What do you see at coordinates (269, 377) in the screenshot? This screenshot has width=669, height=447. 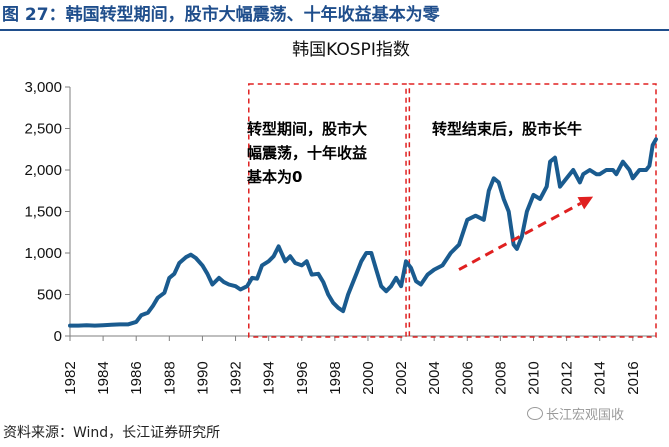 I see `x-tick-label: 1994` at bounding box center [269, 377].